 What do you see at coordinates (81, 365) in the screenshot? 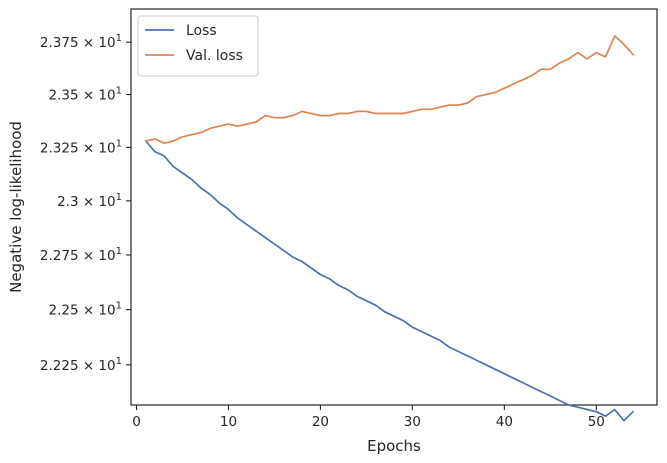
I see `y-tick-label: 2.225 × 10¹` at bounding box center [81, 365].